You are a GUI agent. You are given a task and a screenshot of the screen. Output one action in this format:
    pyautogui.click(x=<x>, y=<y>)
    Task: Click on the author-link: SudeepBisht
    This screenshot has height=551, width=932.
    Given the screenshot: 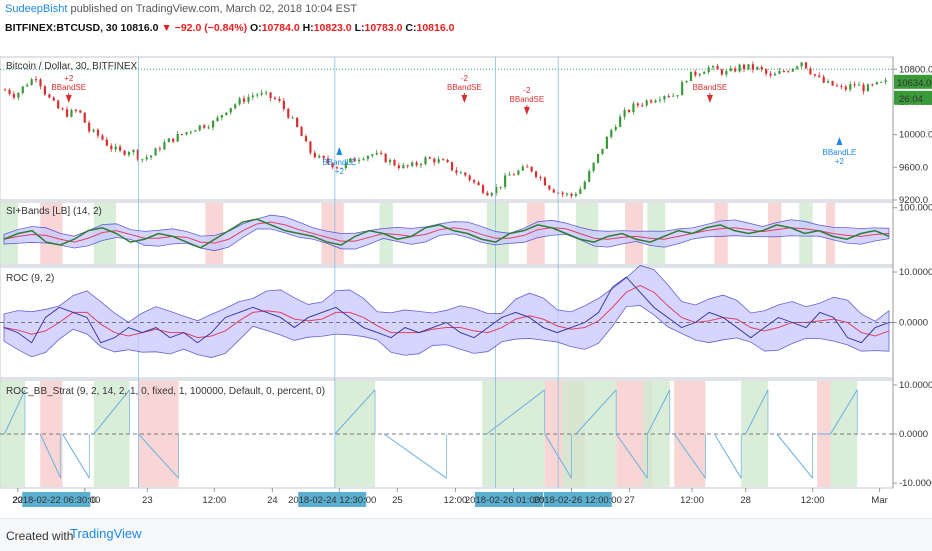 What is the action you would take?
    pyautogui.click(x=36, y=9)
    